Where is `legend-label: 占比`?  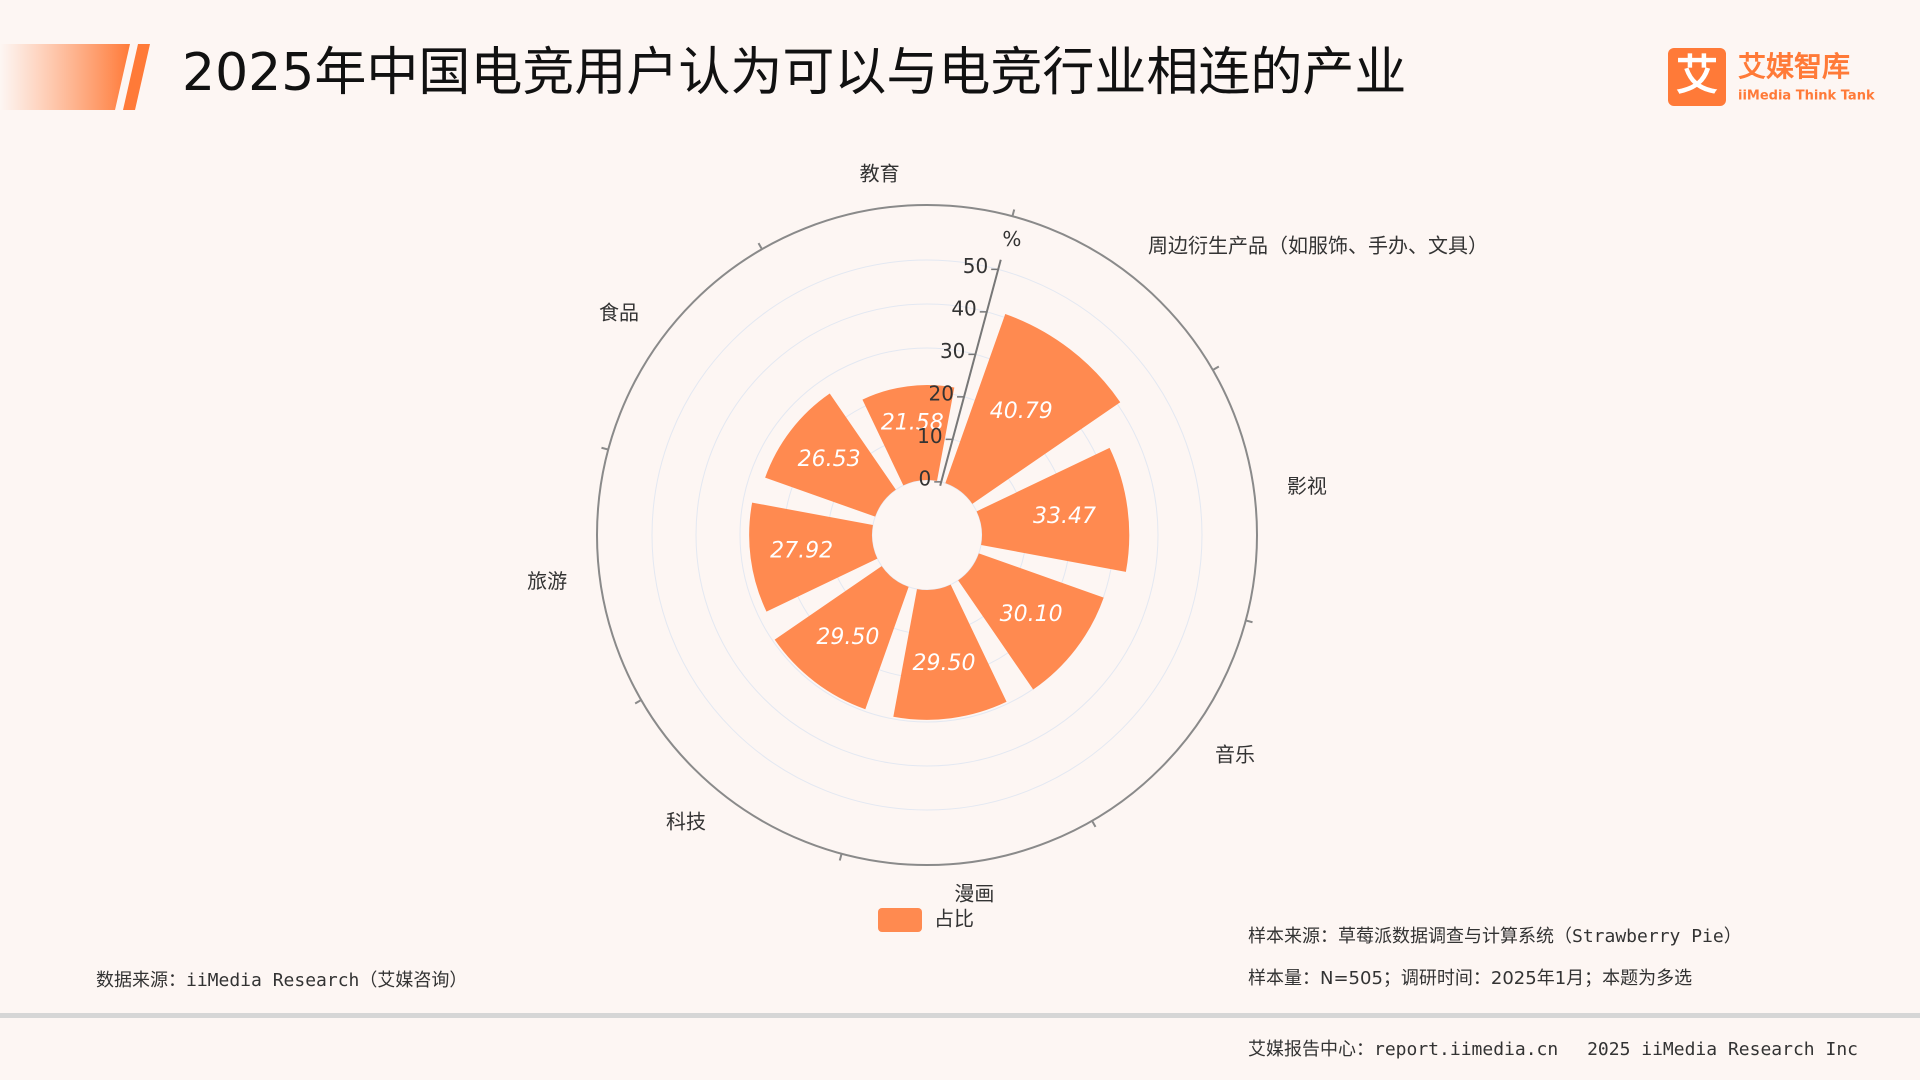 legend-label: 占比 is located at coordinates (954, 919).